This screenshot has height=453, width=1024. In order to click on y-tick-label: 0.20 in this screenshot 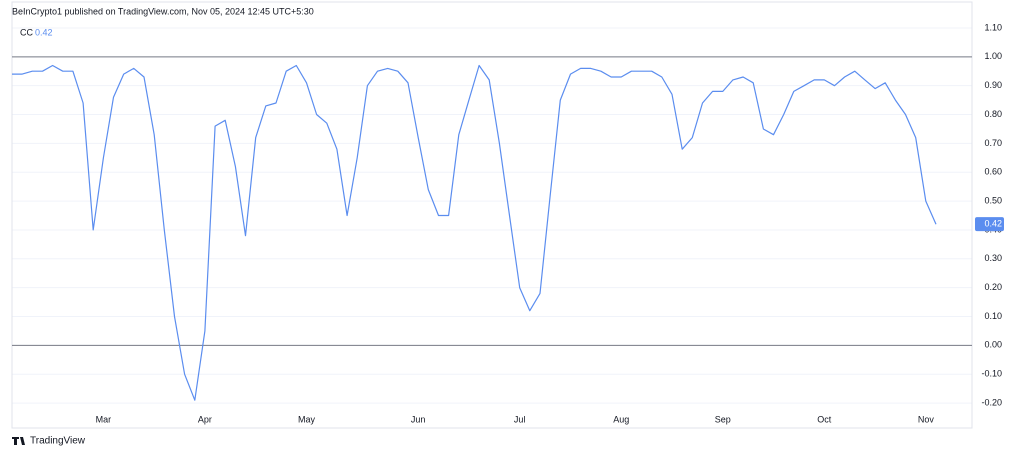, I will do `click(993, 287)`.